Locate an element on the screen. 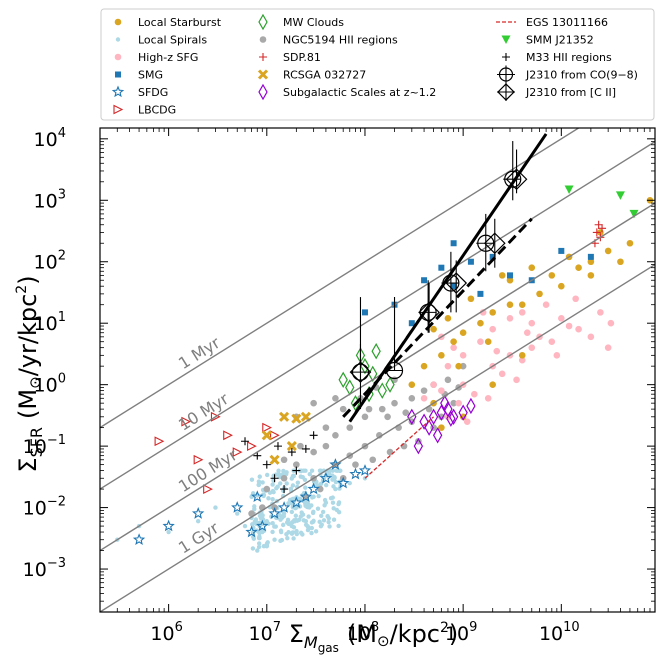  j2310-co-point is located at coordinates (394, 370).